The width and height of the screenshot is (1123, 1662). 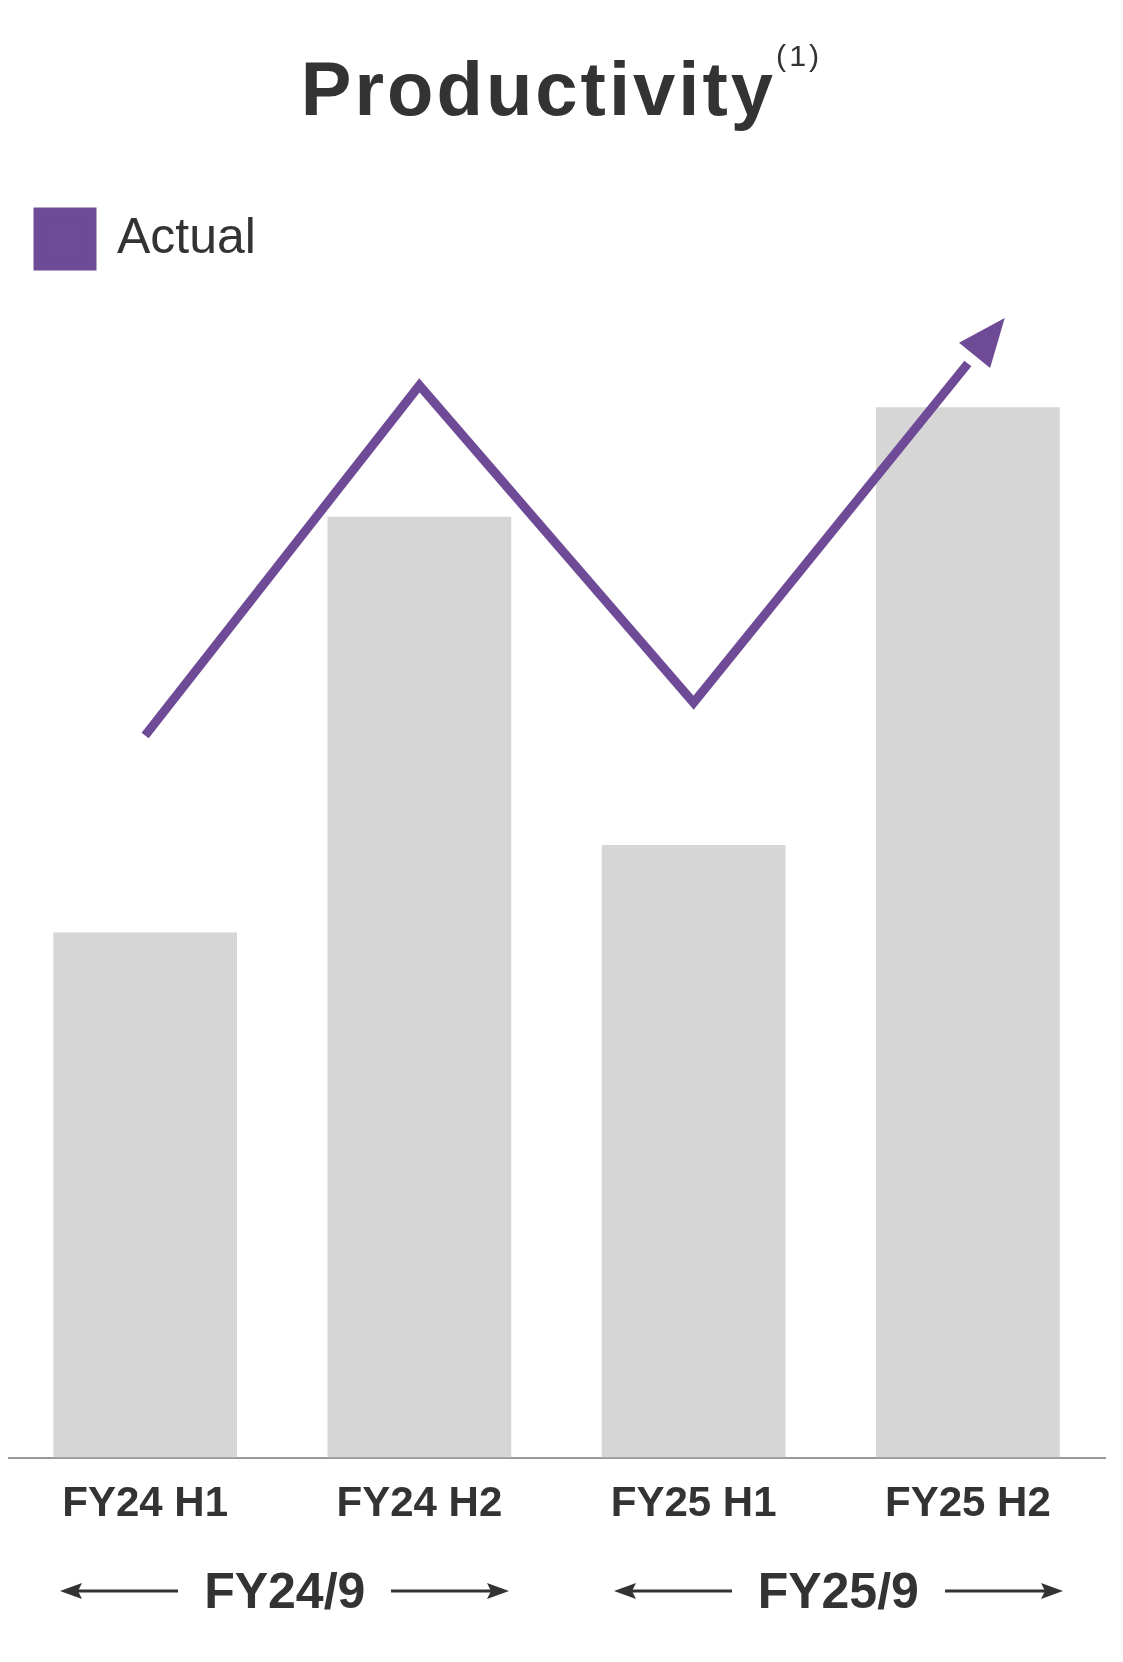 I want to click on text: FY24/9, so click(x=285, y=1590).